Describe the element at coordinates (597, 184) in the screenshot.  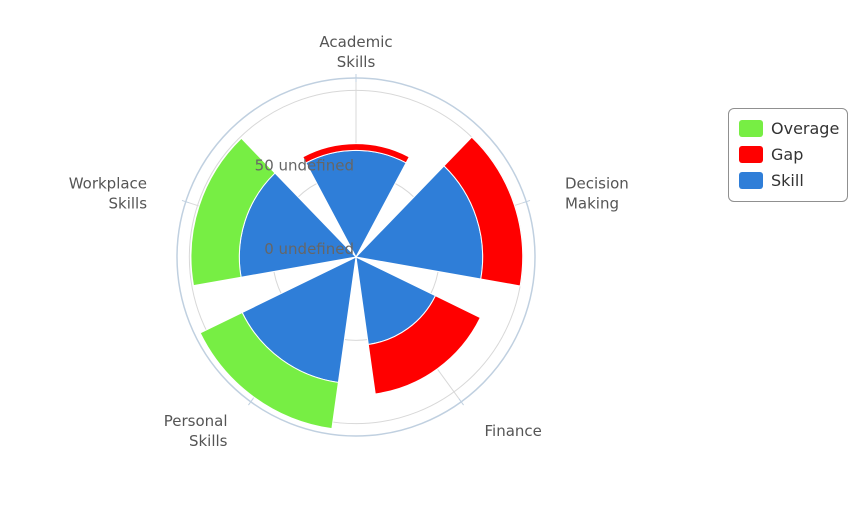
I see `category-label-line: Decision` at that location.